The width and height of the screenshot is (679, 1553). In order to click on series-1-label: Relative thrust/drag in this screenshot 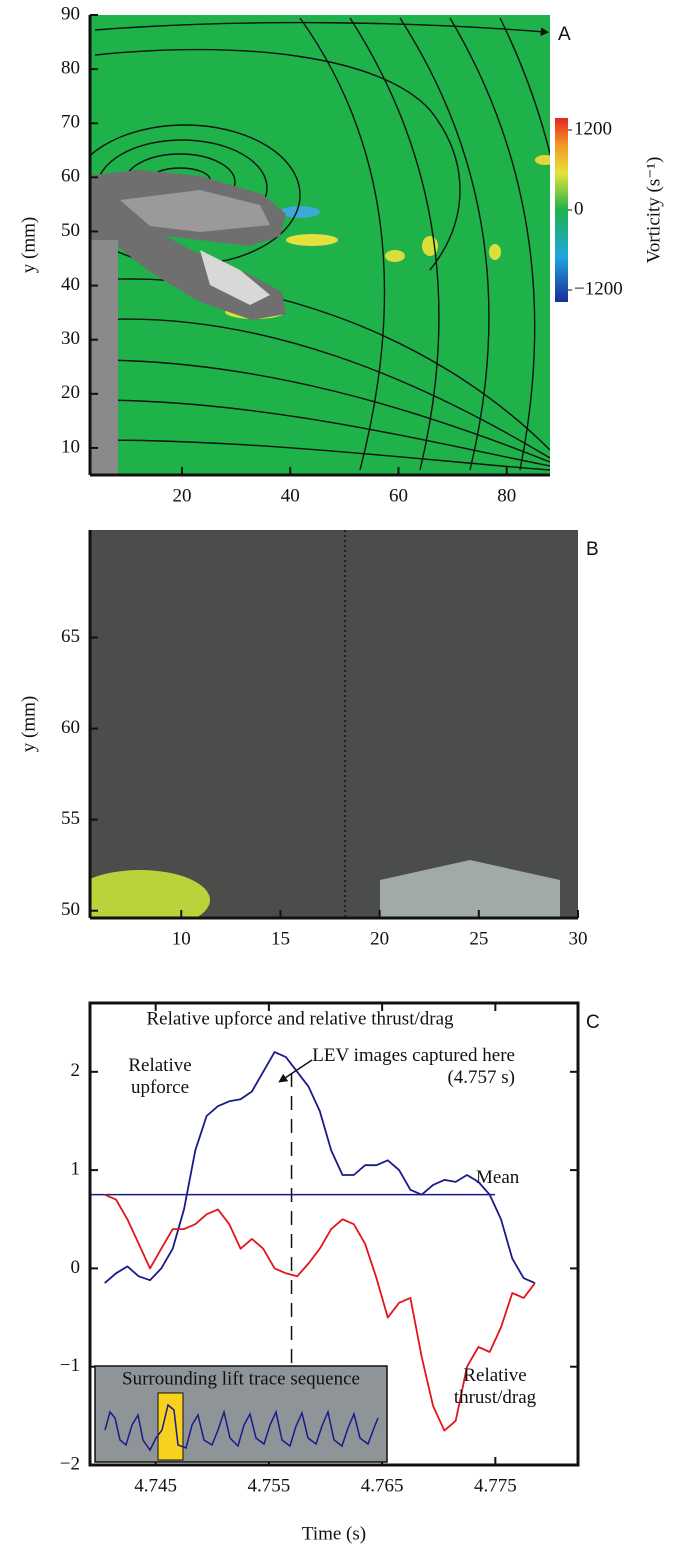, I will do `click(495, 1386)`.